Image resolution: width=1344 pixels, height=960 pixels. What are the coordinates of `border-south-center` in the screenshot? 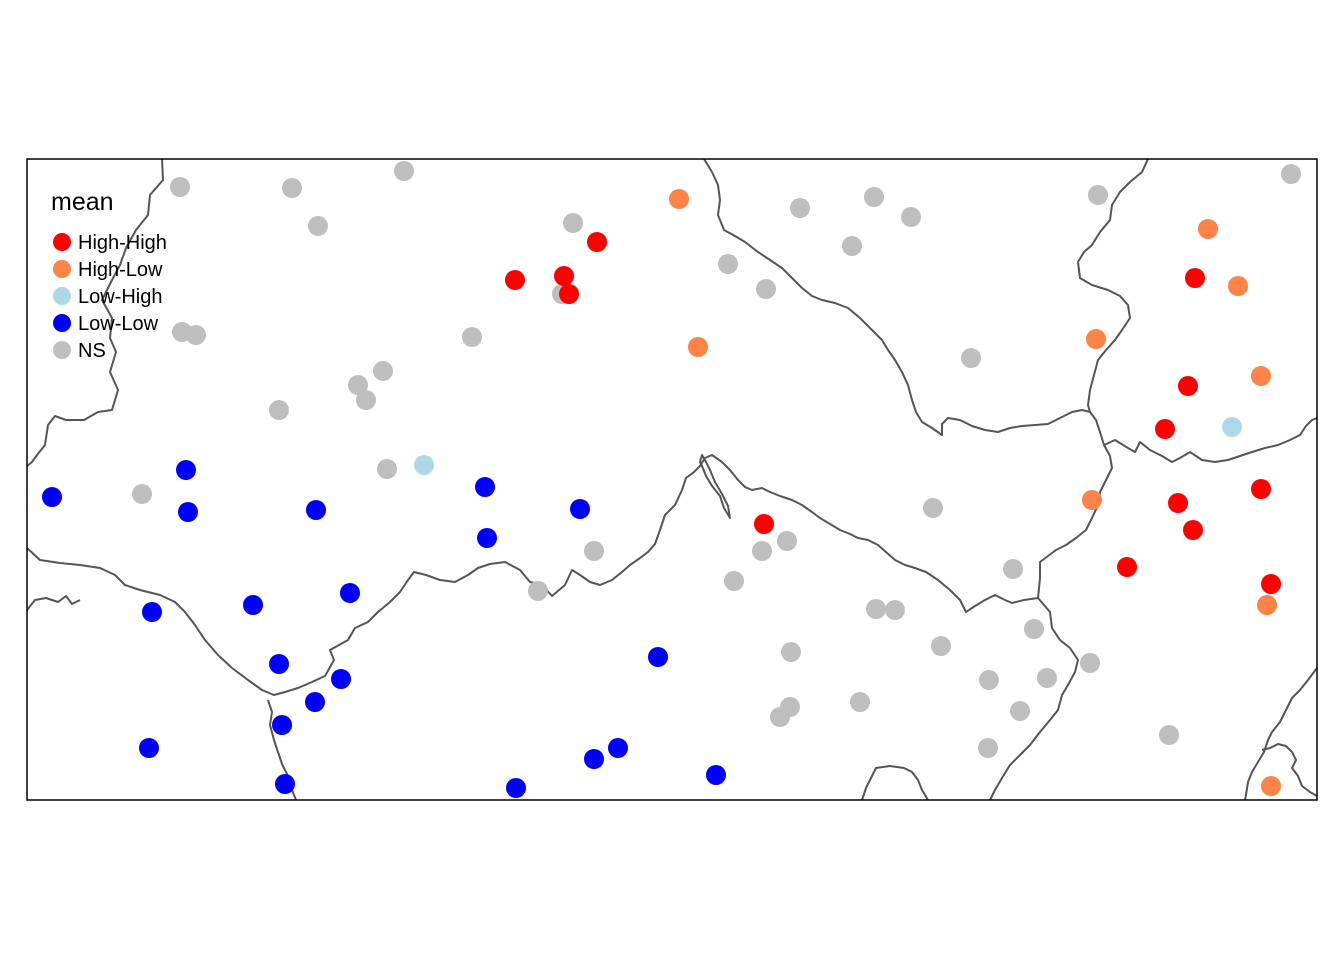 It's located at (895, 782).